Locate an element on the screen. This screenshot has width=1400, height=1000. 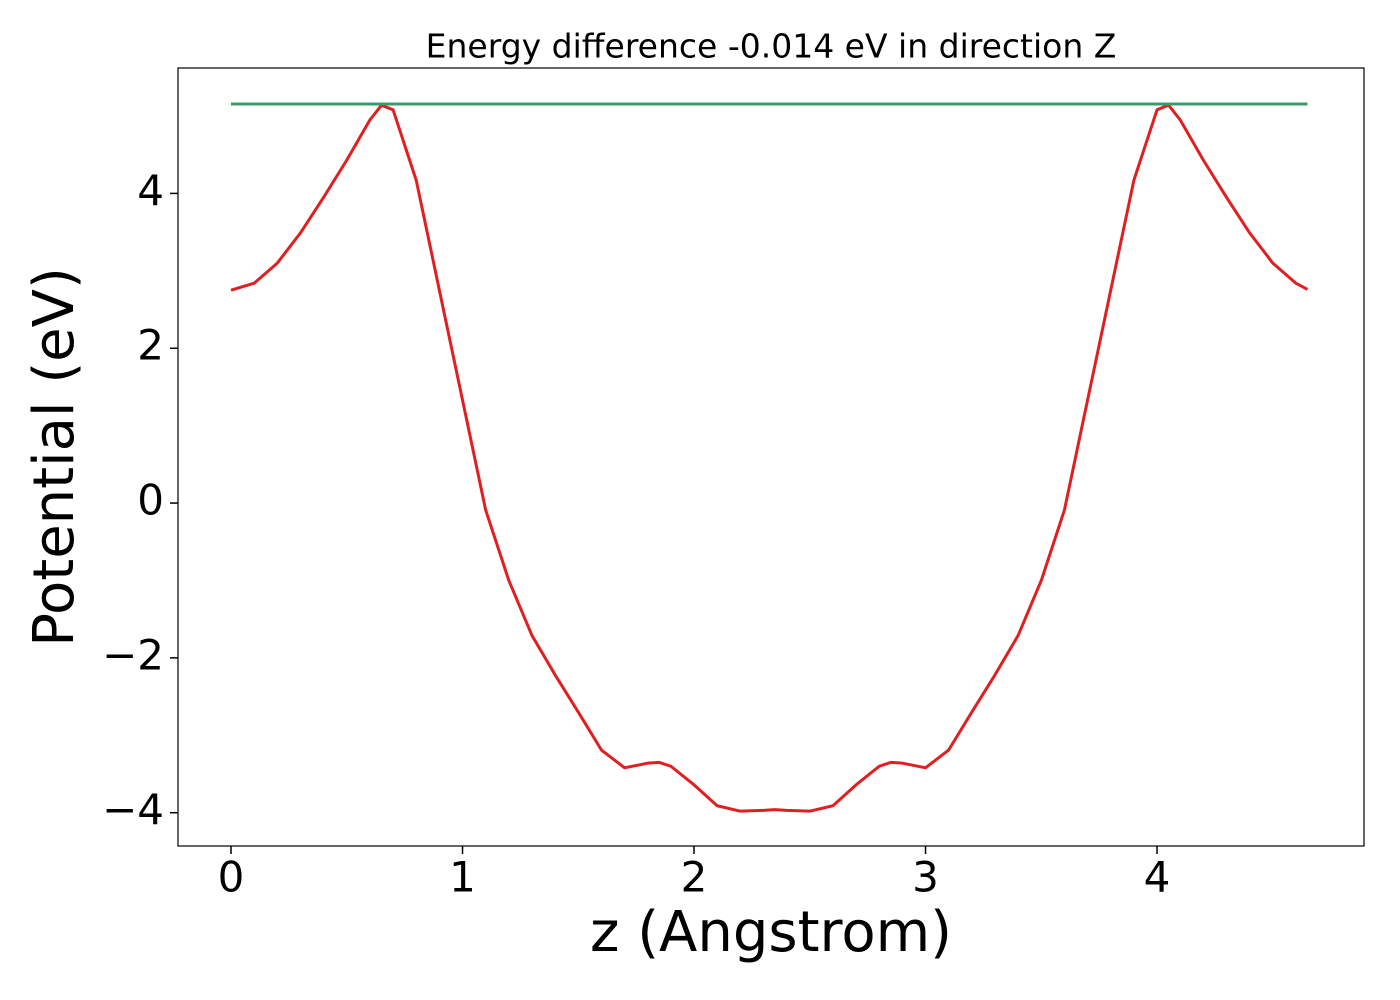
y-tick-label: 2 is located at coordinates (150, 345).